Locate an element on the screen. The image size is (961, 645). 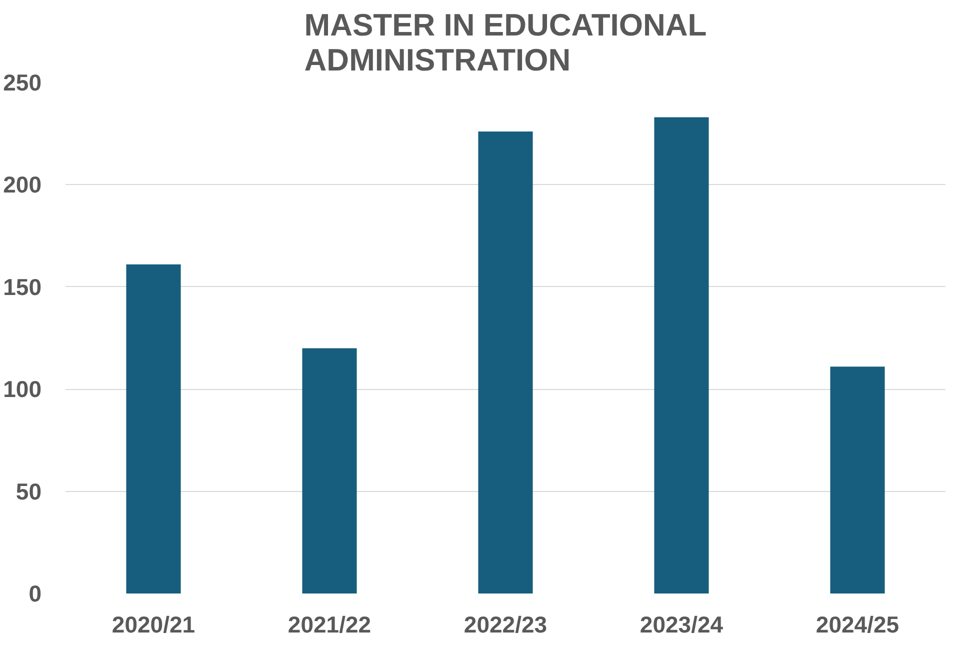
x-tick-label: 2020/21 is located at coordinates (154, 625).